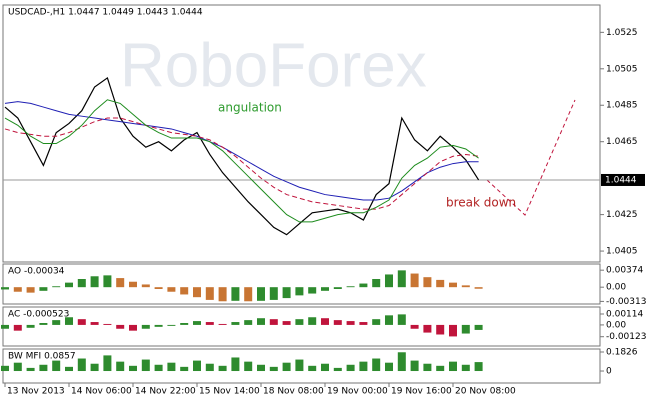  Describe the element at coordinates (250, 108) in the screenshot. I see `annotation: angulation` at that location.